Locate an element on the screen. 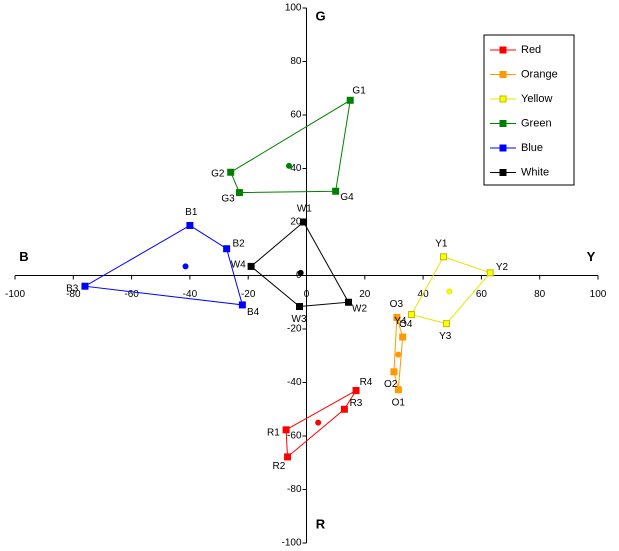 The width and height of the screenshot is (619, 551). y-tick-label: 100 is located at coordinates (293, 8).